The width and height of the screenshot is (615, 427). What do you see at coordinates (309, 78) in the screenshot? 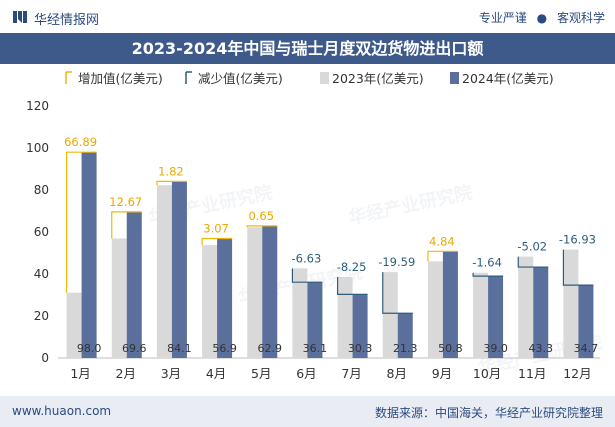
I see `chart-legend: 增加值(亿美元) 减少值(亿美元) 2023年(亿美元) 2024年(亿美元)` at bounding box center [309, 78].